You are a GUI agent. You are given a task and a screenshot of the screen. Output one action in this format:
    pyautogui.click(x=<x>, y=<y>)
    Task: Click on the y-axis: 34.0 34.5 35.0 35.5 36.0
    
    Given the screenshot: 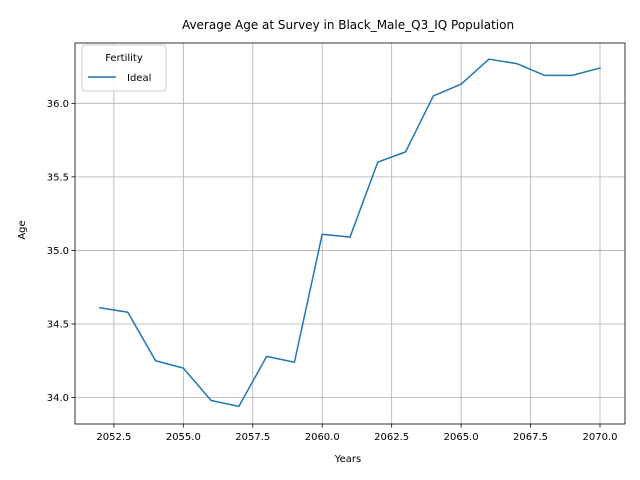 What is the action you would take?
    pyautogui.click(x=61, y=251)
    